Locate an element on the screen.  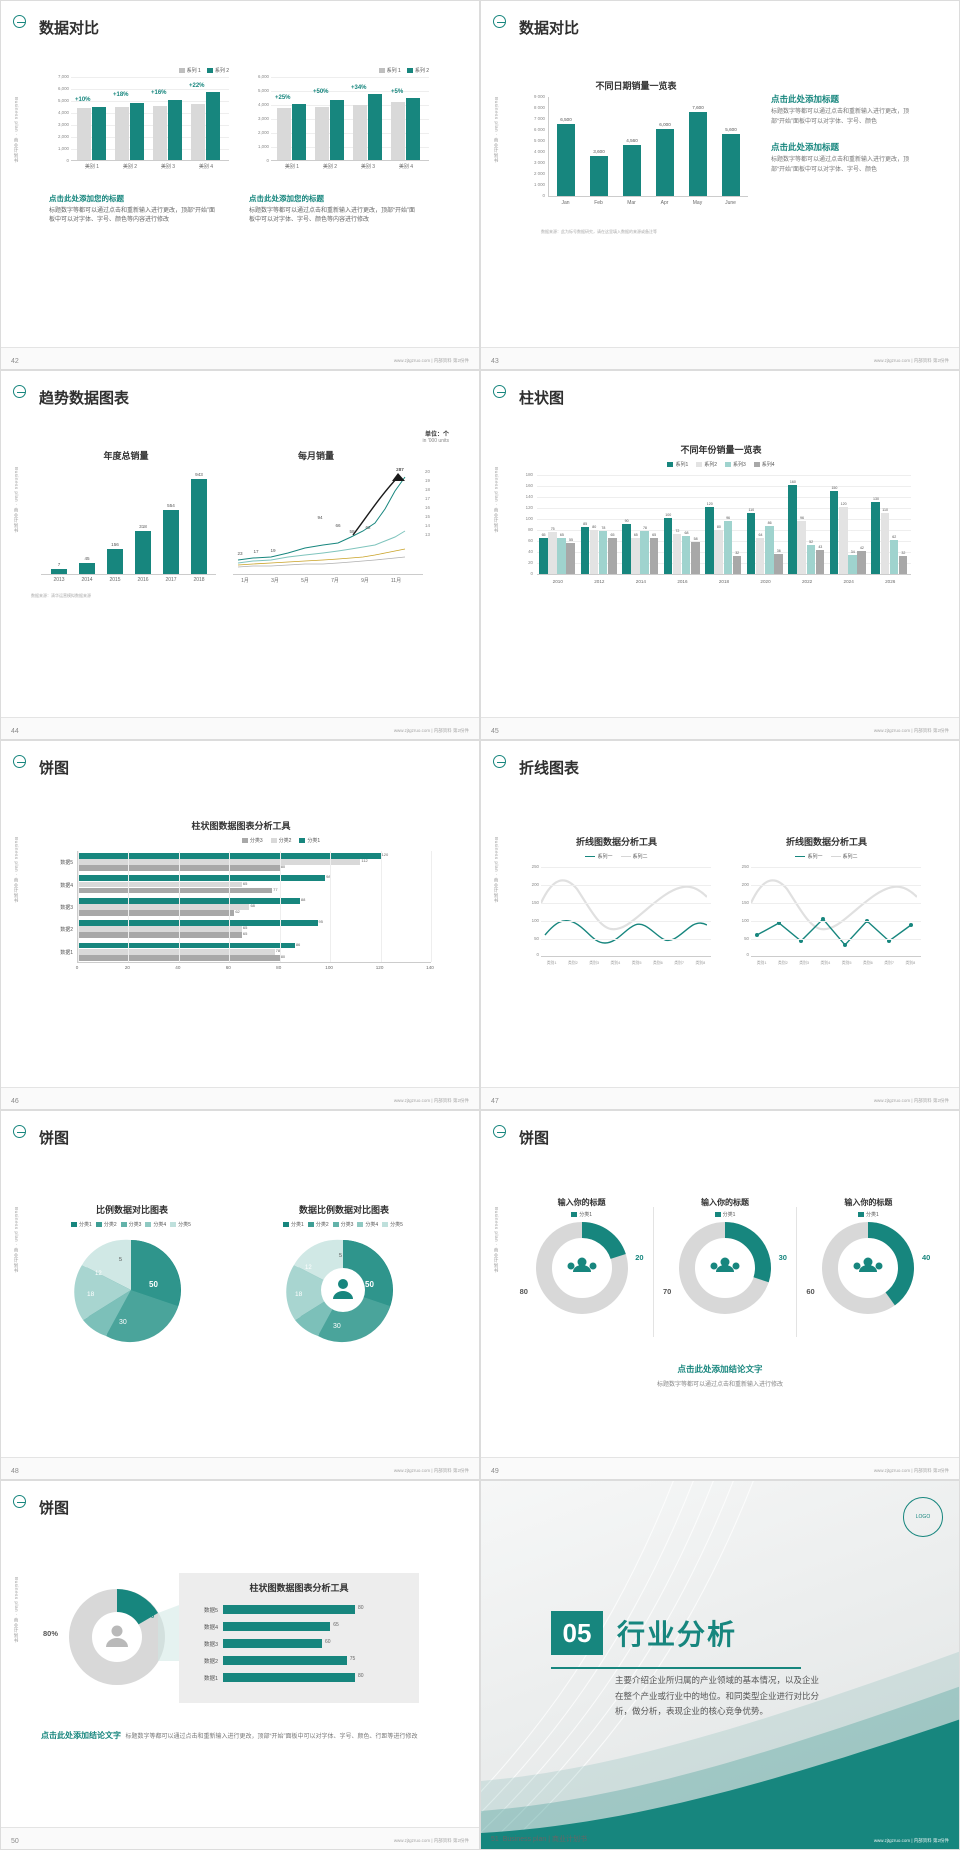
row-label: 数据2 is located at coordinates (210, 1661).